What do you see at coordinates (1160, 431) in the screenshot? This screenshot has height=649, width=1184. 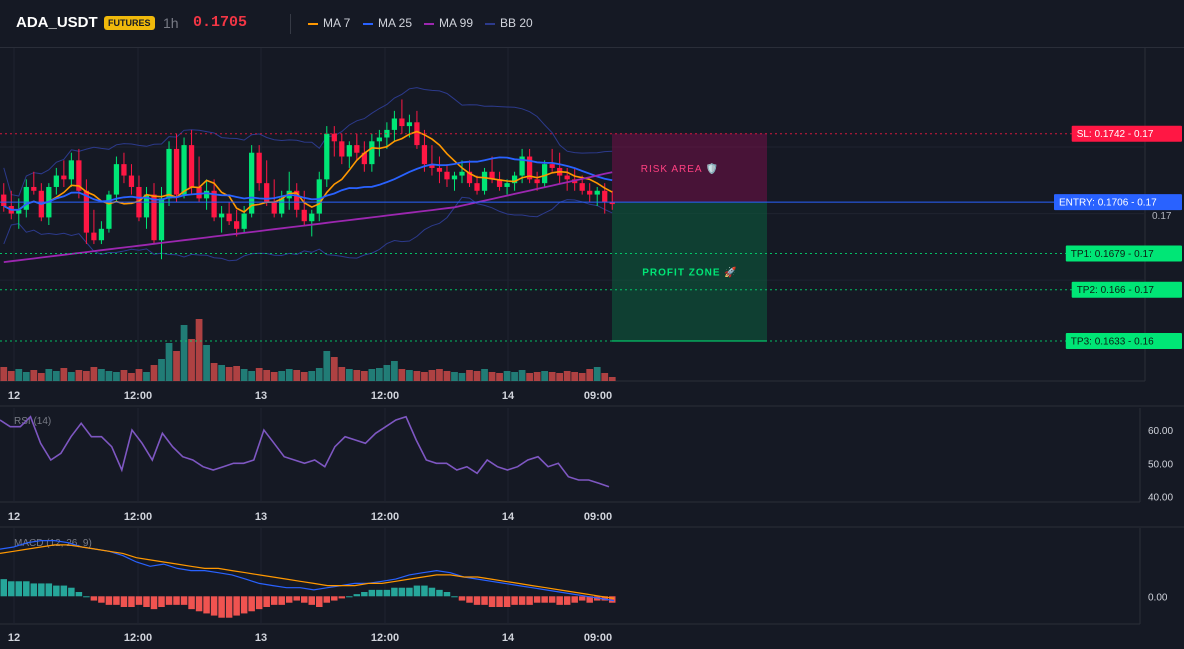 I see `rsi-y-tick: 60.00` at bounding box center [1160, 431].